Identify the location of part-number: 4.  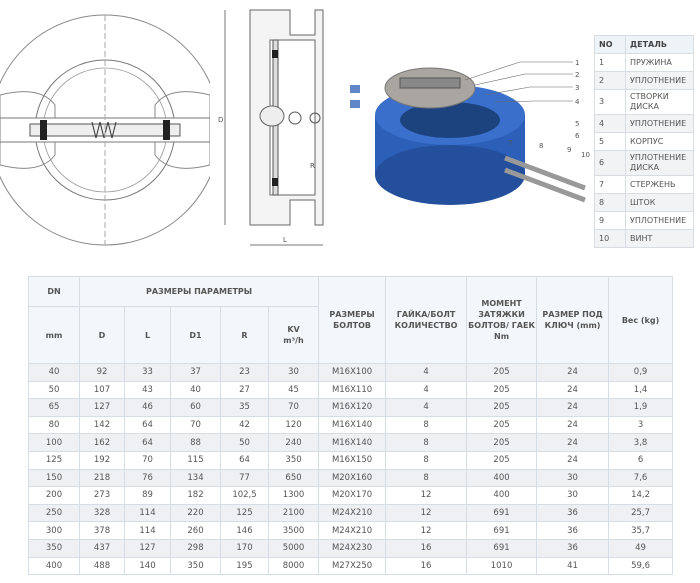
(610, 123).